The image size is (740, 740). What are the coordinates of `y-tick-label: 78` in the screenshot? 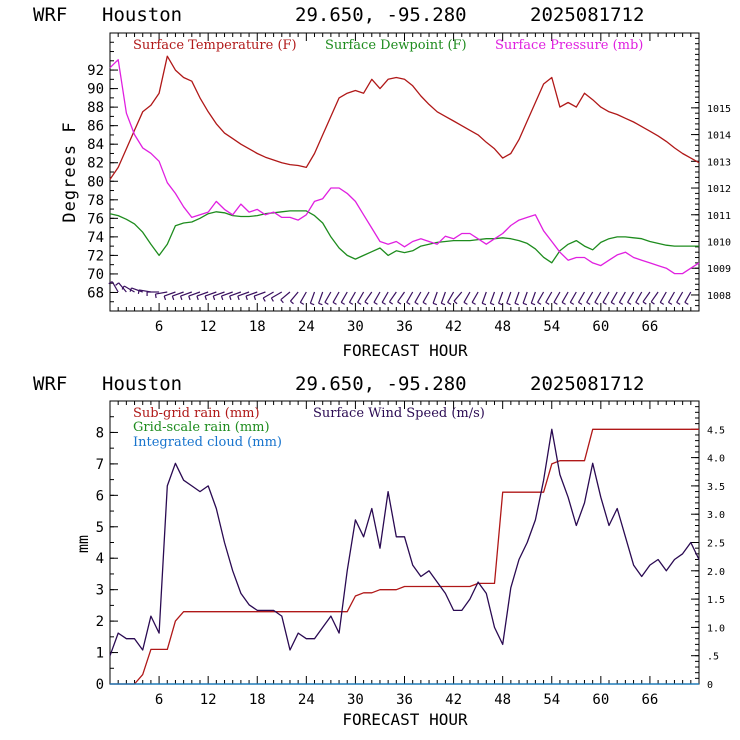 It's located at (95, 201).